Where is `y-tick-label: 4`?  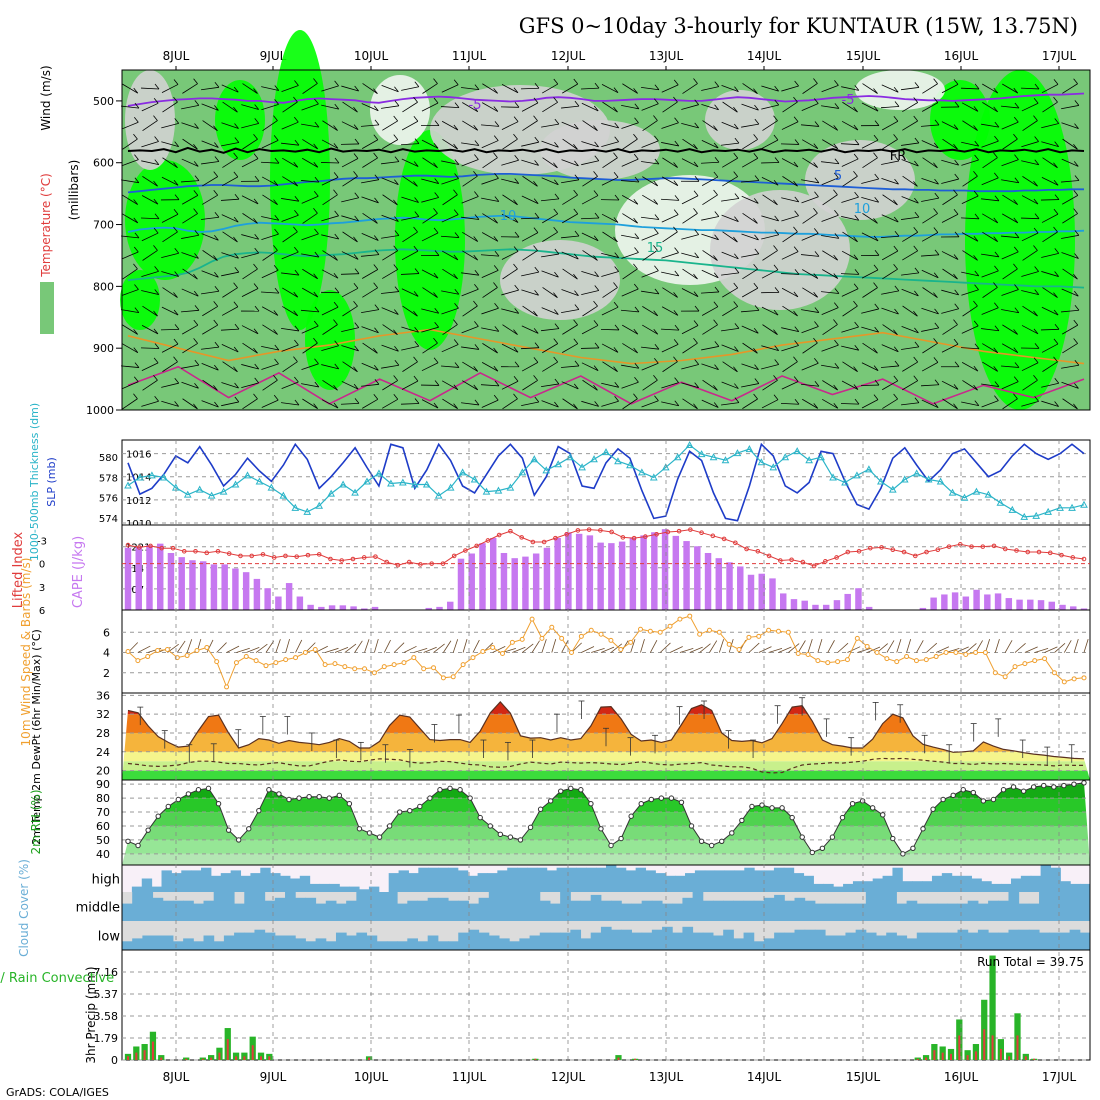 y-tick-label: 4 is located at coordinates (106, 653).